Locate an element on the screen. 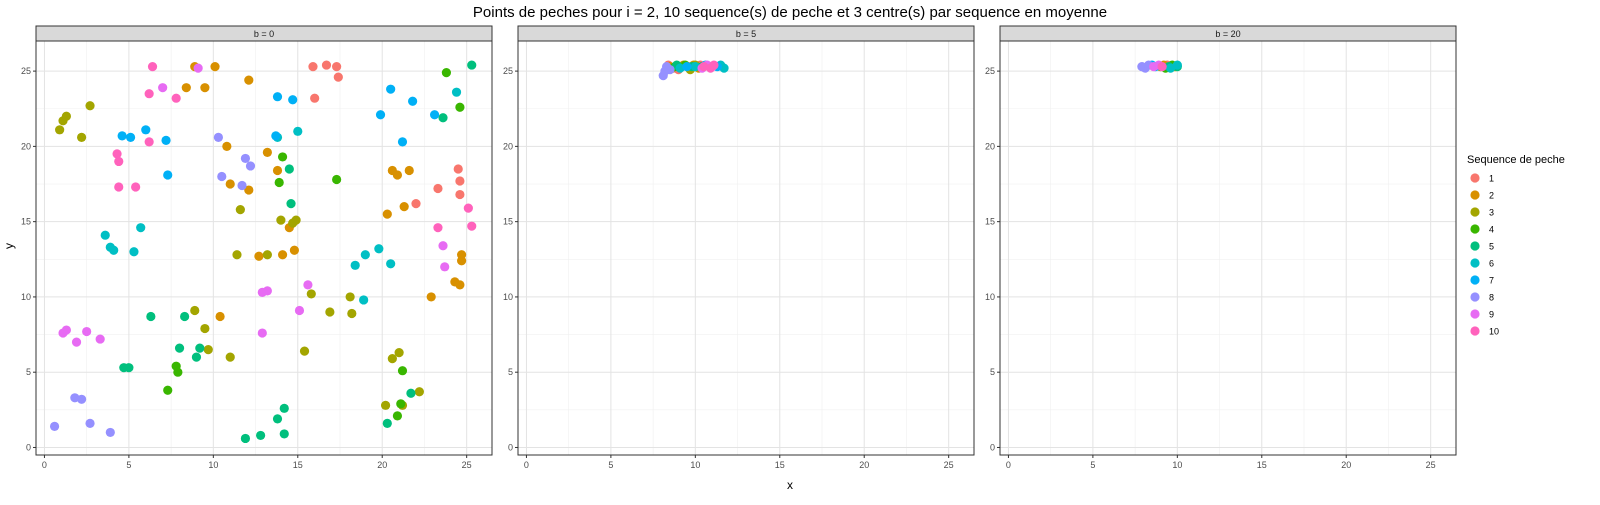 This screenshot has width=1600, height=505. y-tick-label: 20 is located at coordinates (508, 146).